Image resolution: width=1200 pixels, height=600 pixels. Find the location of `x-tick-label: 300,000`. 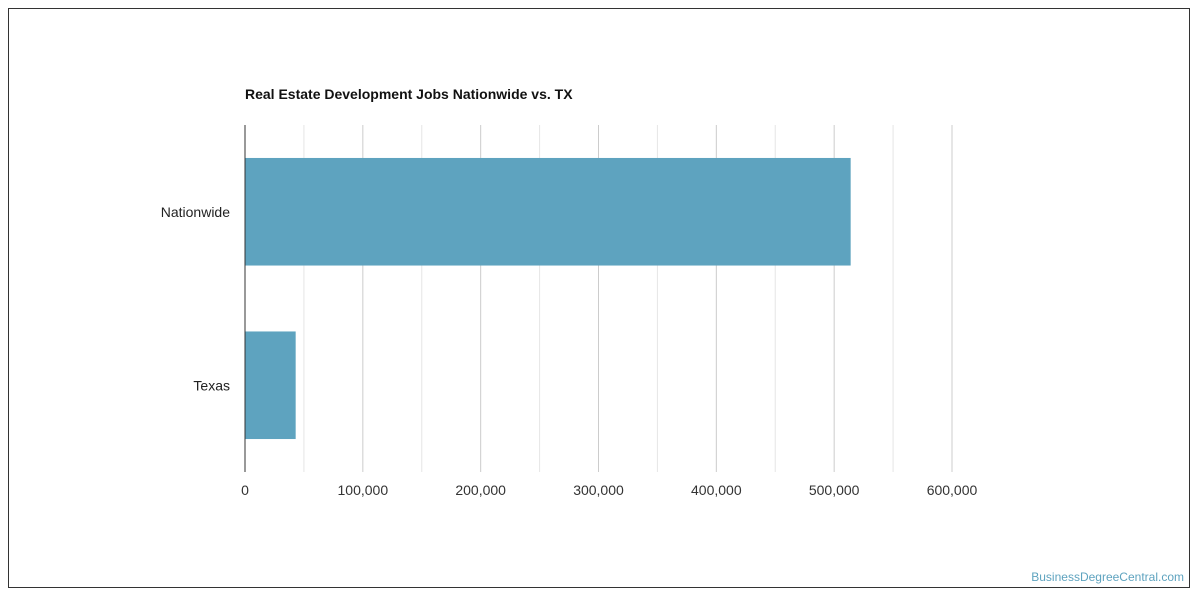

x-tick-label: 300,000 is located at coordinates (598, 490).